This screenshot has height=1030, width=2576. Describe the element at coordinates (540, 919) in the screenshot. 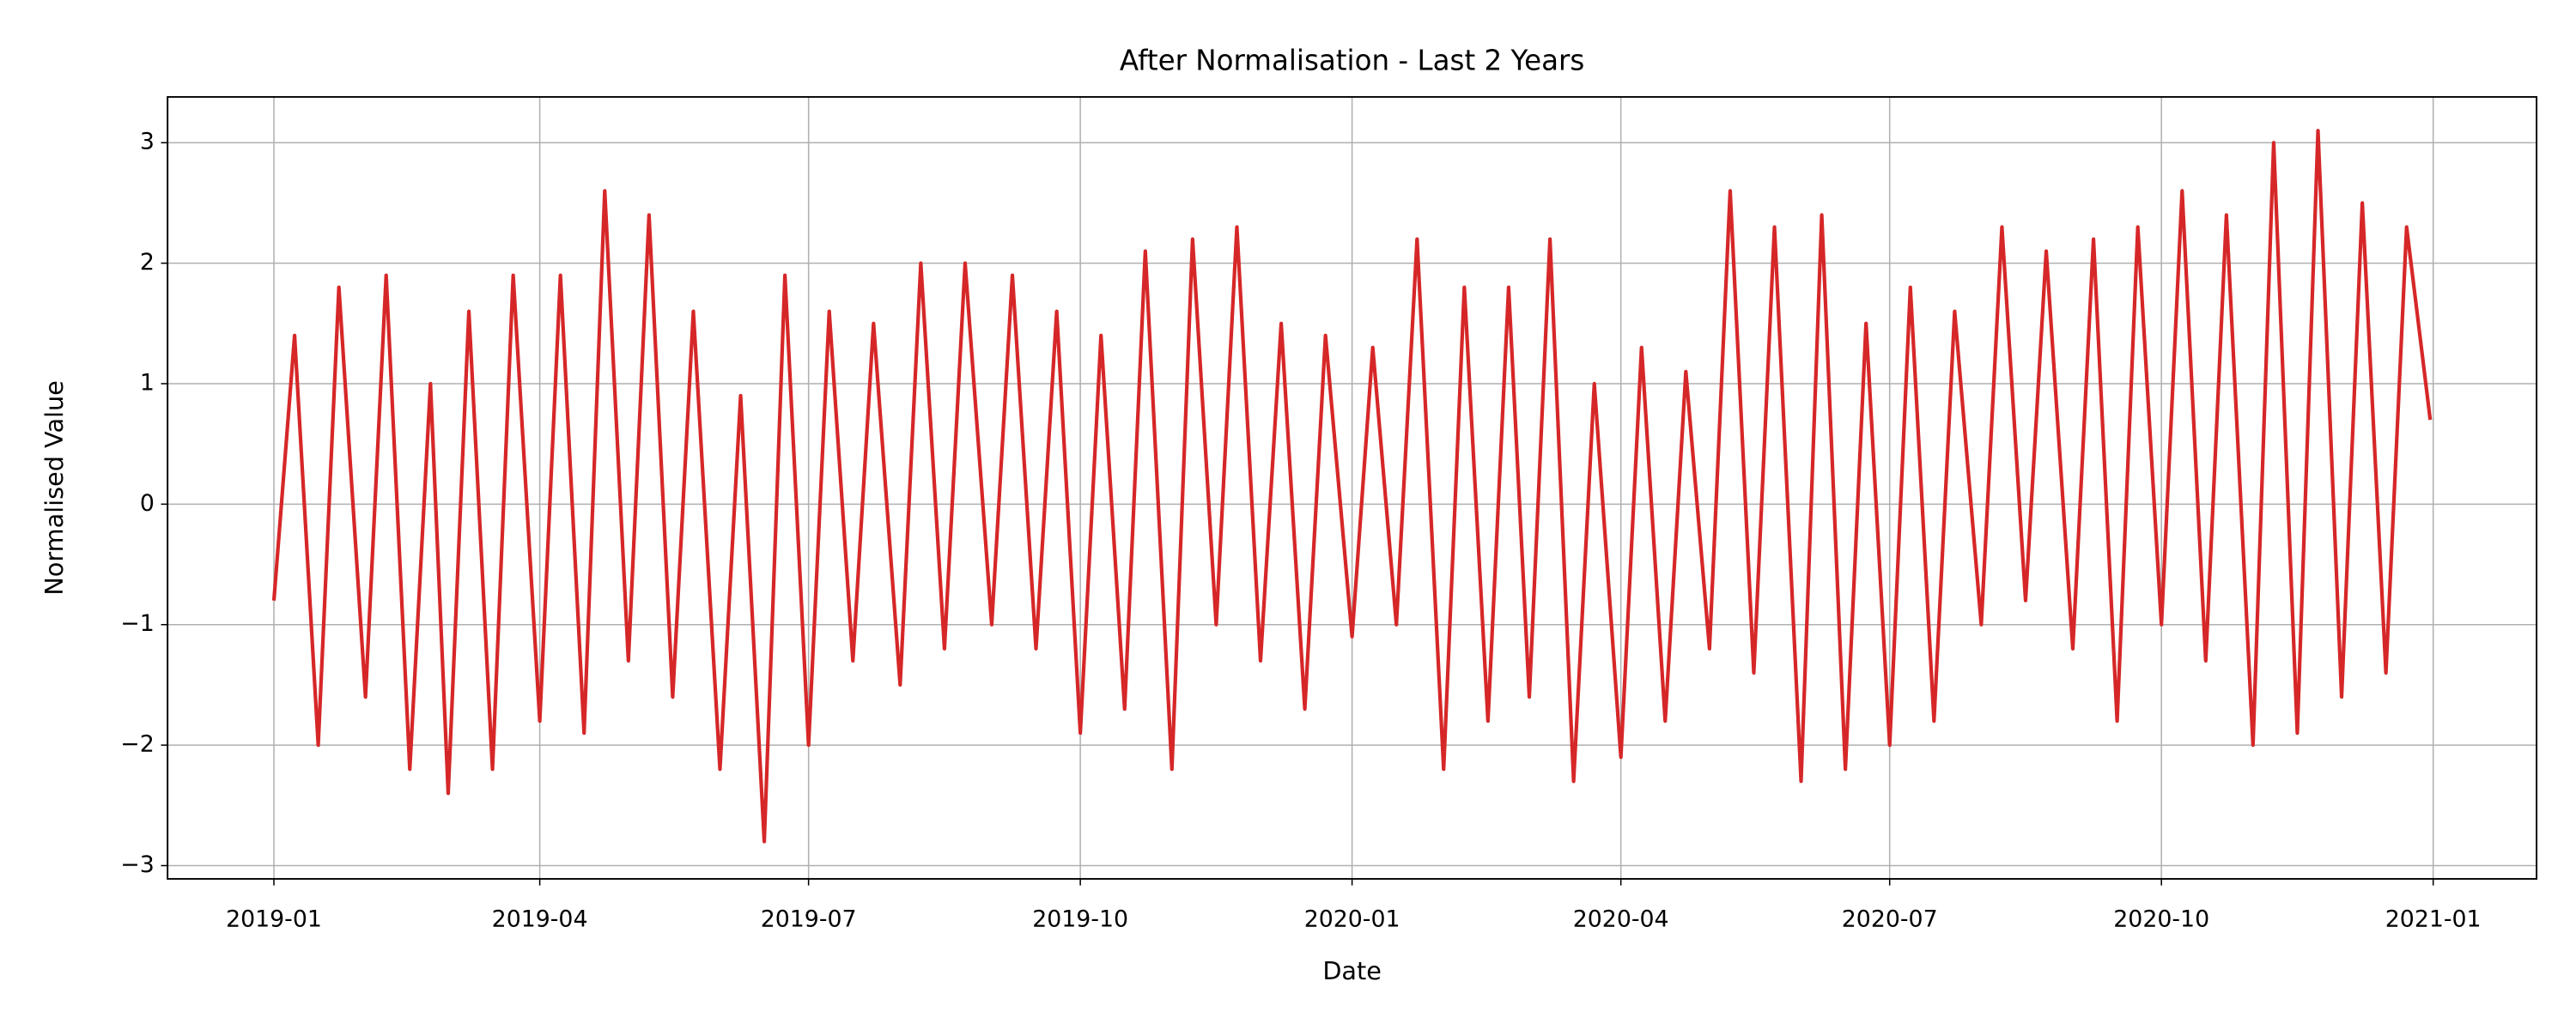

I see `x-tick-label: 2019-04` at that location.